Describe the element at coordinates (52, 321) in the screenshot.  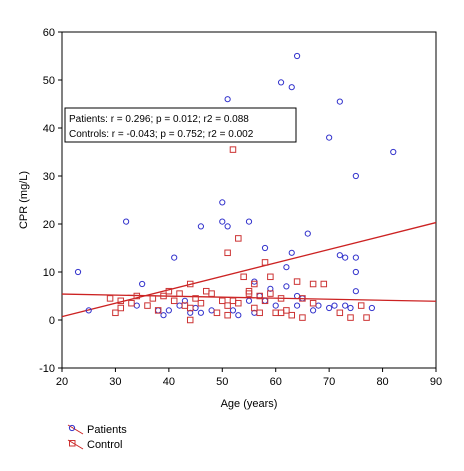
I see `y-tick-label: 0` at that location.